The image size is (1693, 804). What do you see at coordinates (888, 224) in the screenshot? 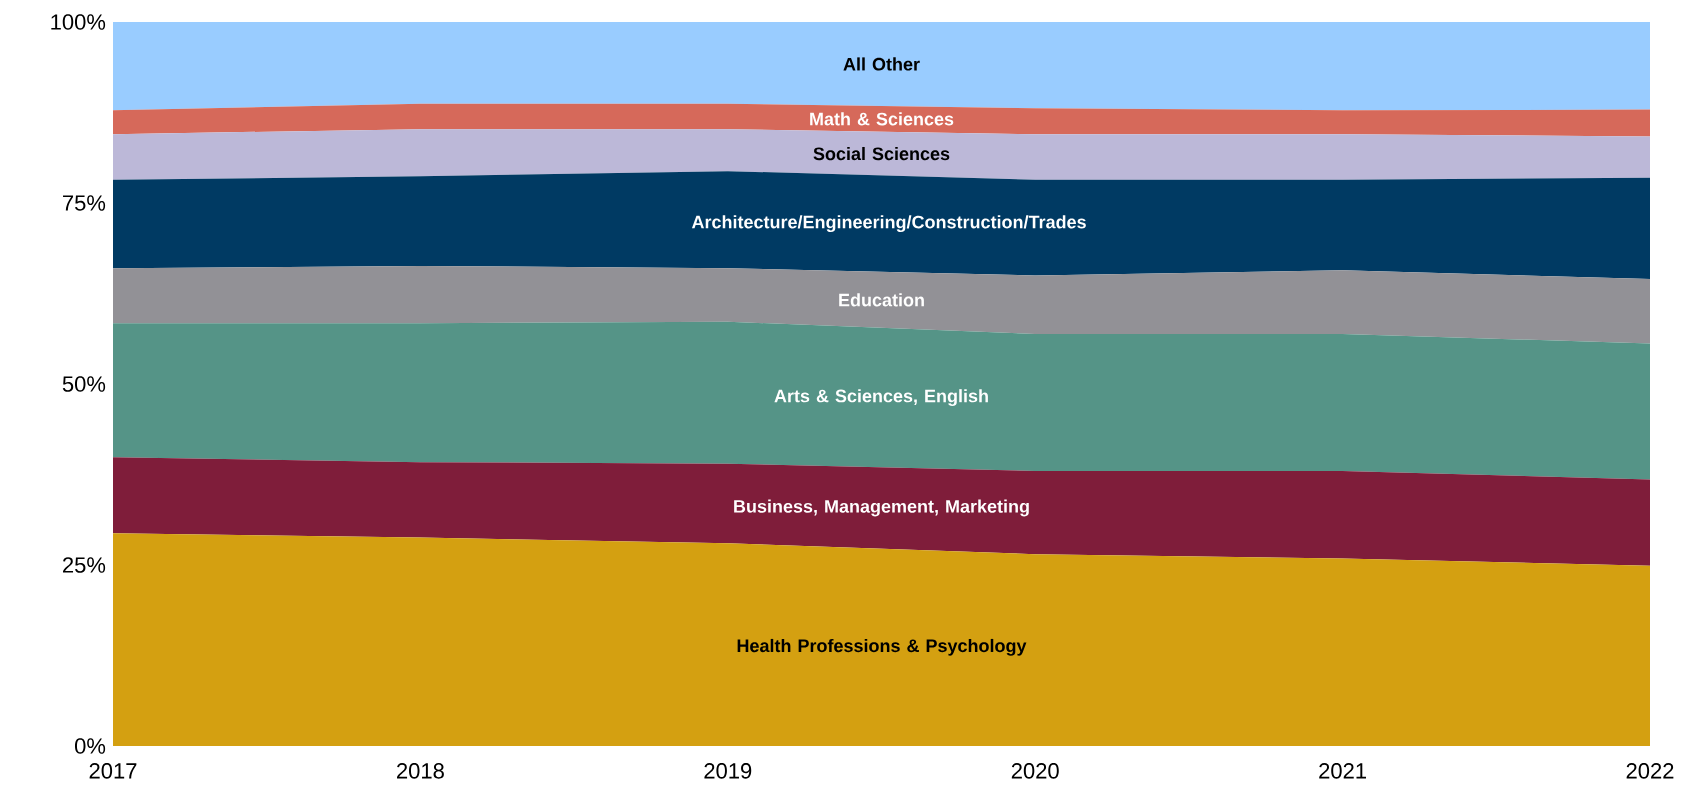
I see `series-label: Architecture/Engineering/Construction/Trades` at bounding box center [888, 224].